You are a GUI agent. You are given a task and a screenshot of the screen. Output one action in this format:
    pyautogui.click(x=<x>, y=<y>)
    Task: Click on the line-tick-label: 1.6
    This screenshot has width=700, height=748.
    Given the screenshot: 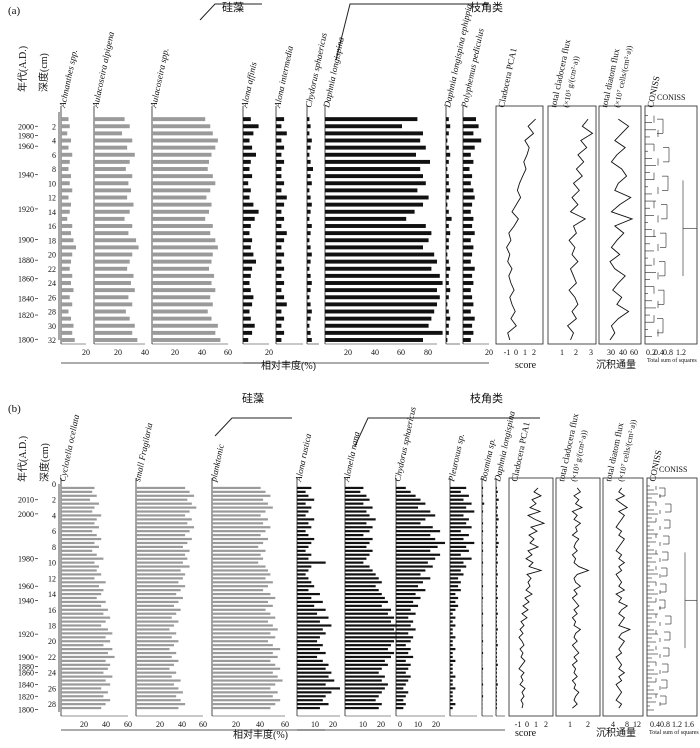 What is the action you would take?
    pyautogui.click(x=689, y=724)
    